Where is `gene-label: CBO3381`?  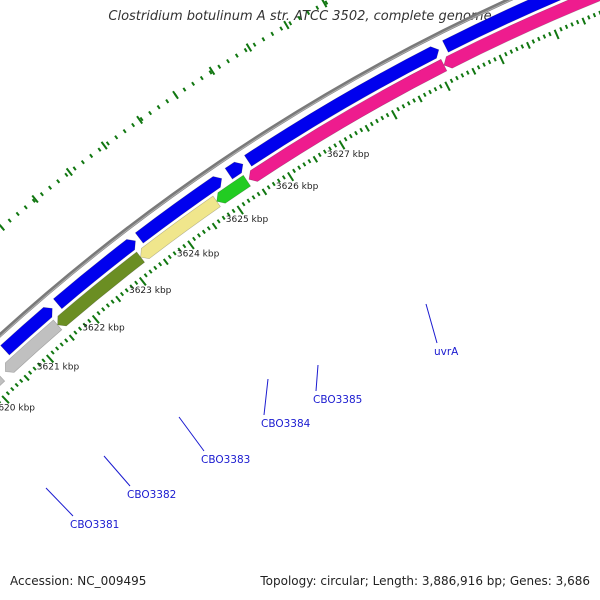
gene-label: CBO3381 is located at coordinates (94, 525).